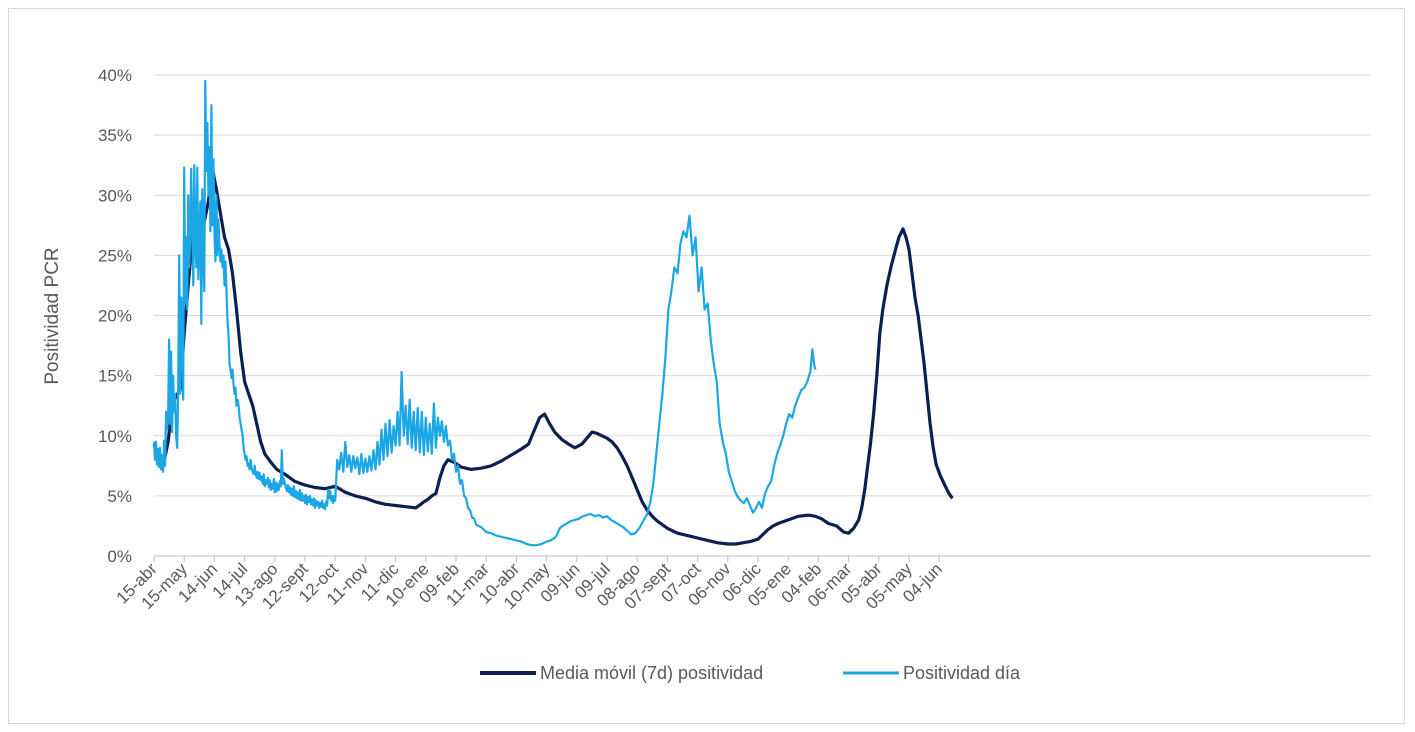 The width and height of the screenshot is (1415, 732). I want to click on y-axis-label: Positividad PCR, so click(52, 315).